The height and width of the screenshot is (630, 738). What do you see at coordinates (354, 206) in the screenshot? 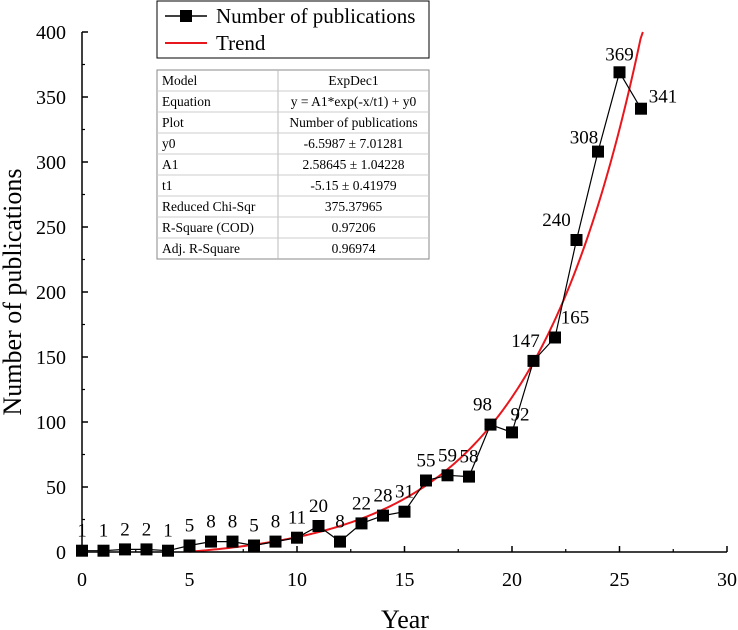
I see `fit-table-value: 375.37965` at bounding box center [354, 206].